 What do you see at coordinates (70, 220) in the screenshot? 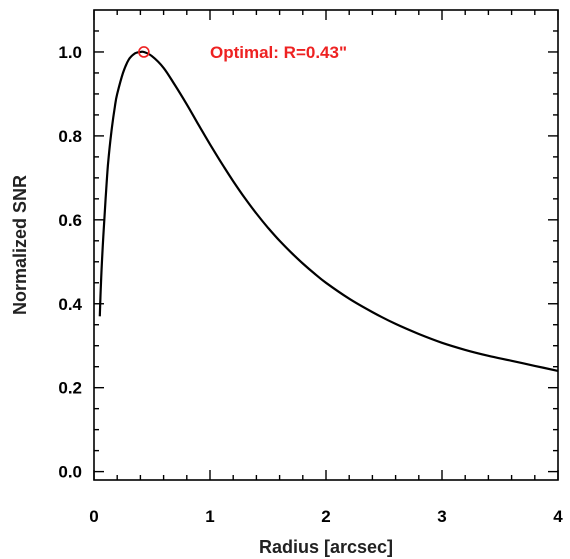
I see `y-tick-label: 0.6` at bounding box center [70, 220].